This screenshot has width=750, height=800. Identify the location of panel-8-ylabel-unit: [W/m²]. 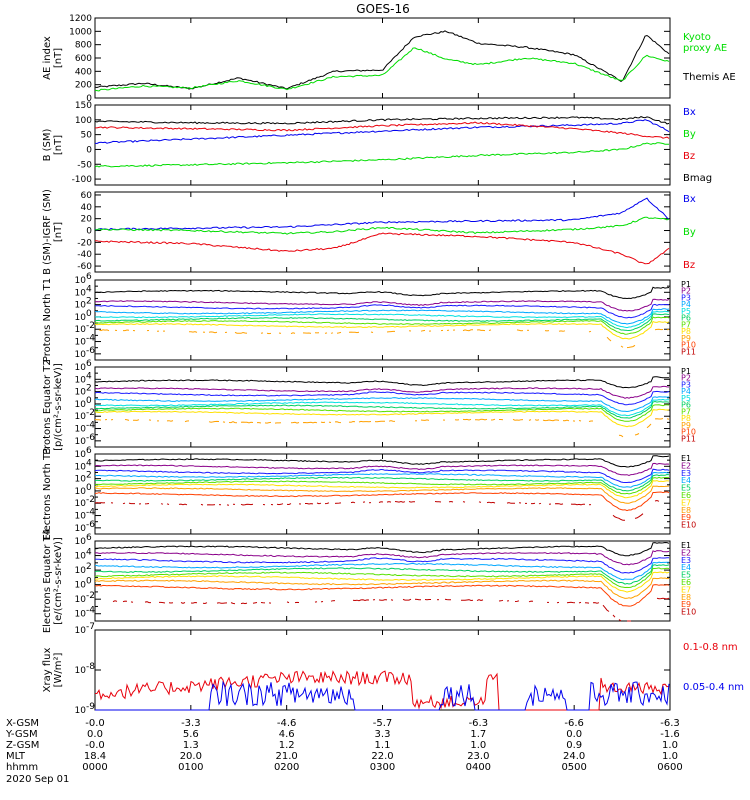
(58, 669).